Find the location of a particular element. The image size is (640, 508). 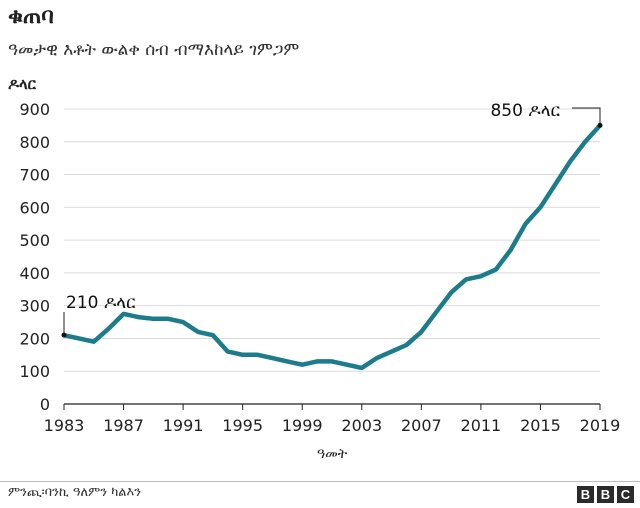

x-tick-label: 1991 is located at coordinates (183, 425).